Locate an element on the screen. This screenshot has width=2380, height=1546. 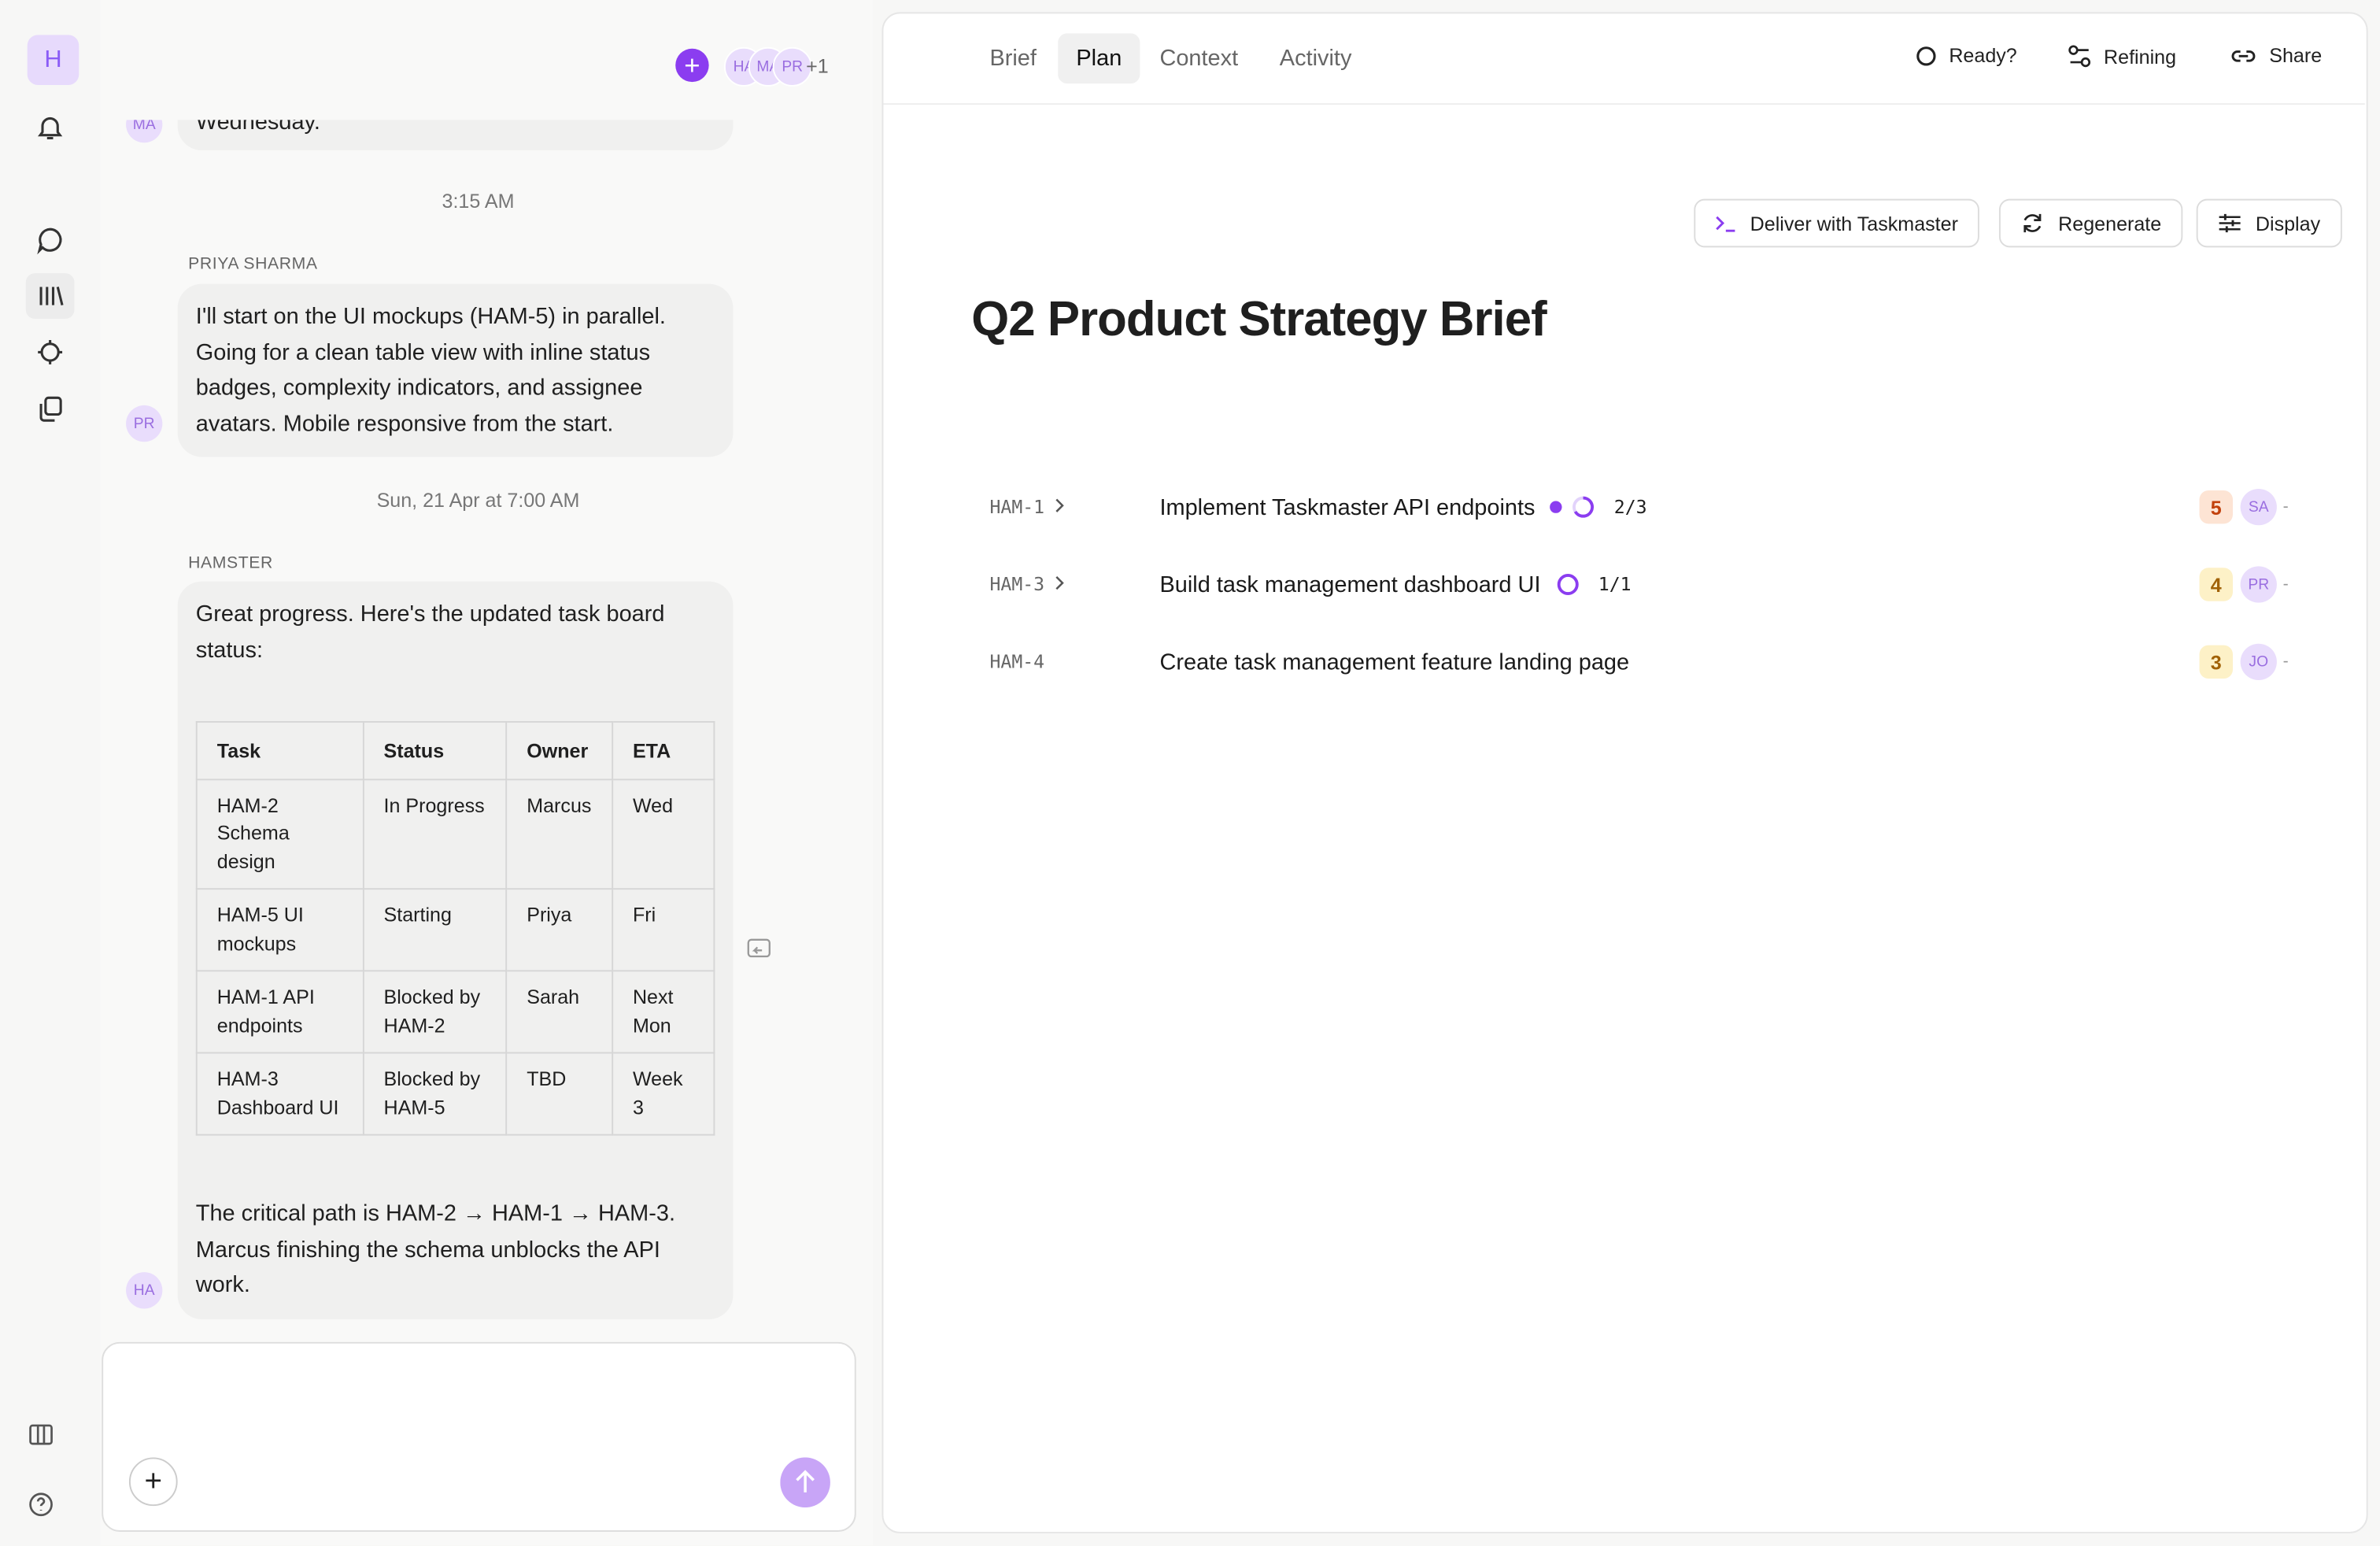
panel-icon is located at coordinates (41, 1434).